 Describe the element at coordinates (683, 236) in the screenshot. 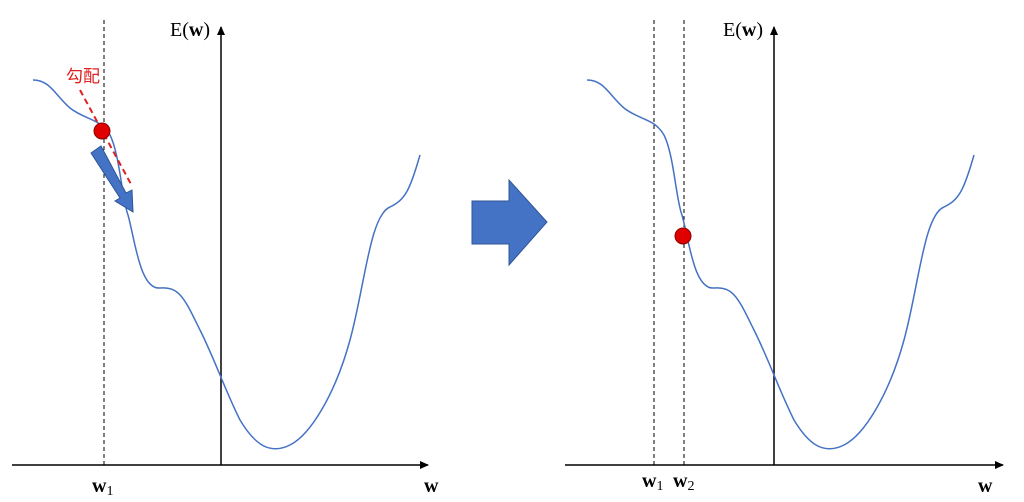

I see `updated-point` at that location.